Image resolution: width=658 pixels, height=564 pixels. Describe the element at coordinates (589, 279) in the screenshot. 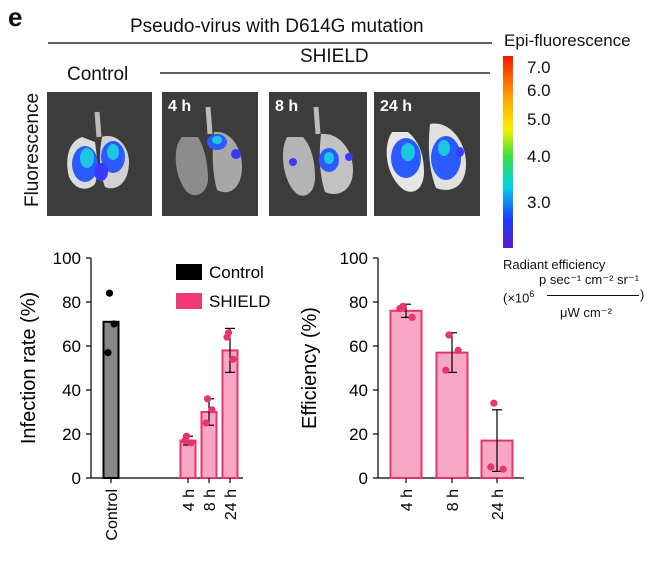

I see `radiant-line2: p sec⁻¹ cm⁻² sr⁻¹` at that location.